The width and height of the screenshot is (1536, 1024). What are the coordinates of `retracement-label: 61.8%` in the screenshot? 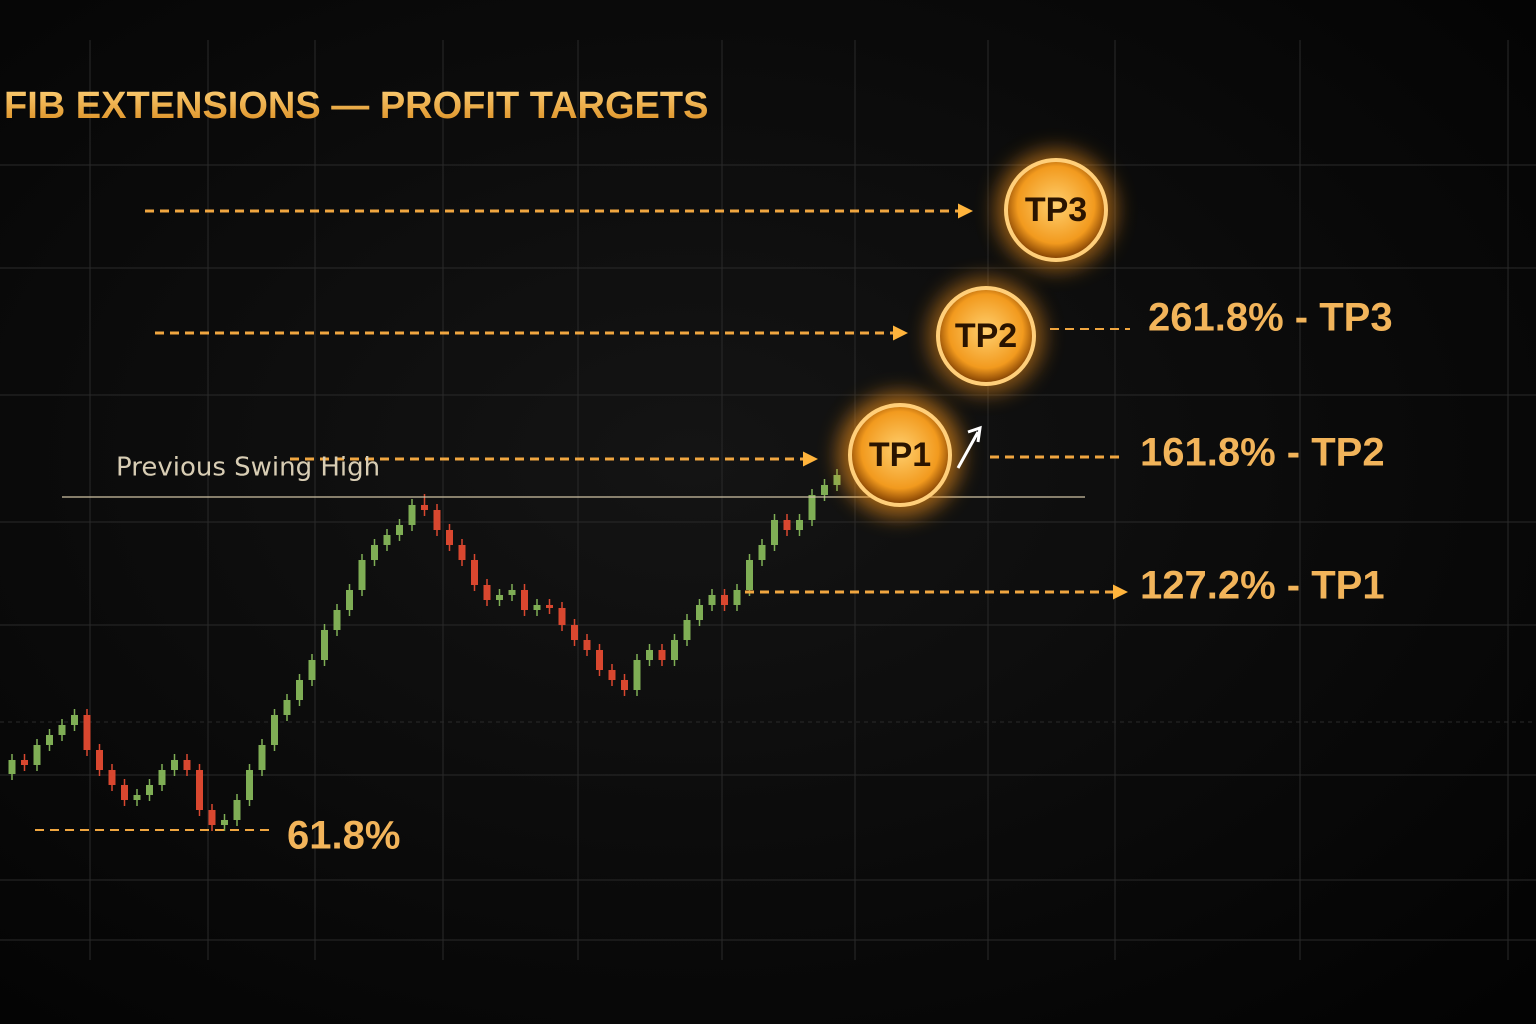 It's located at (343, 836).